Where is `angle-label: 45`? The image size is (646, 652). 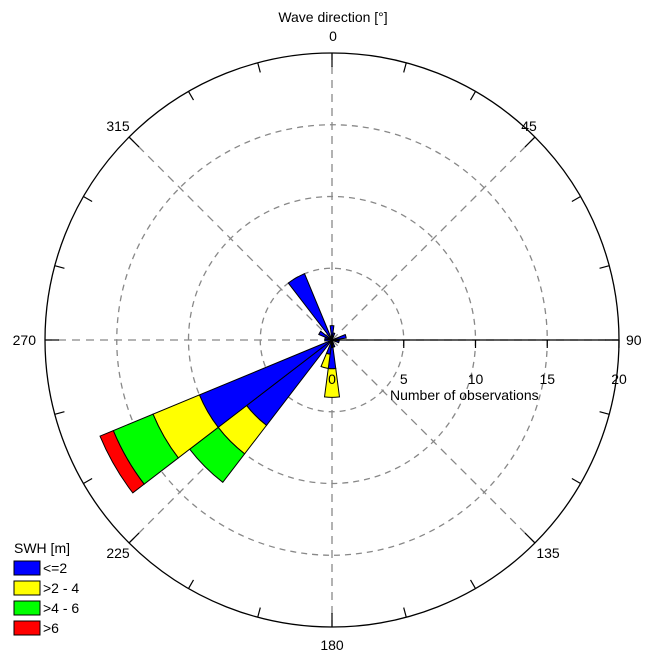 angle-label: 45 is located at coordinates (529, 126).